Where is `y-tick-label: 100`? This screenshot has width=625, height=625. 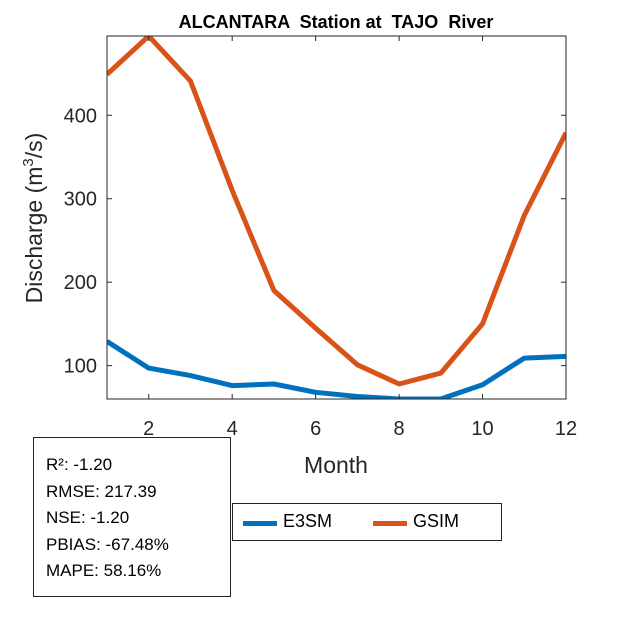
y-tick-label: 100 is located at coordinates (80, 367).